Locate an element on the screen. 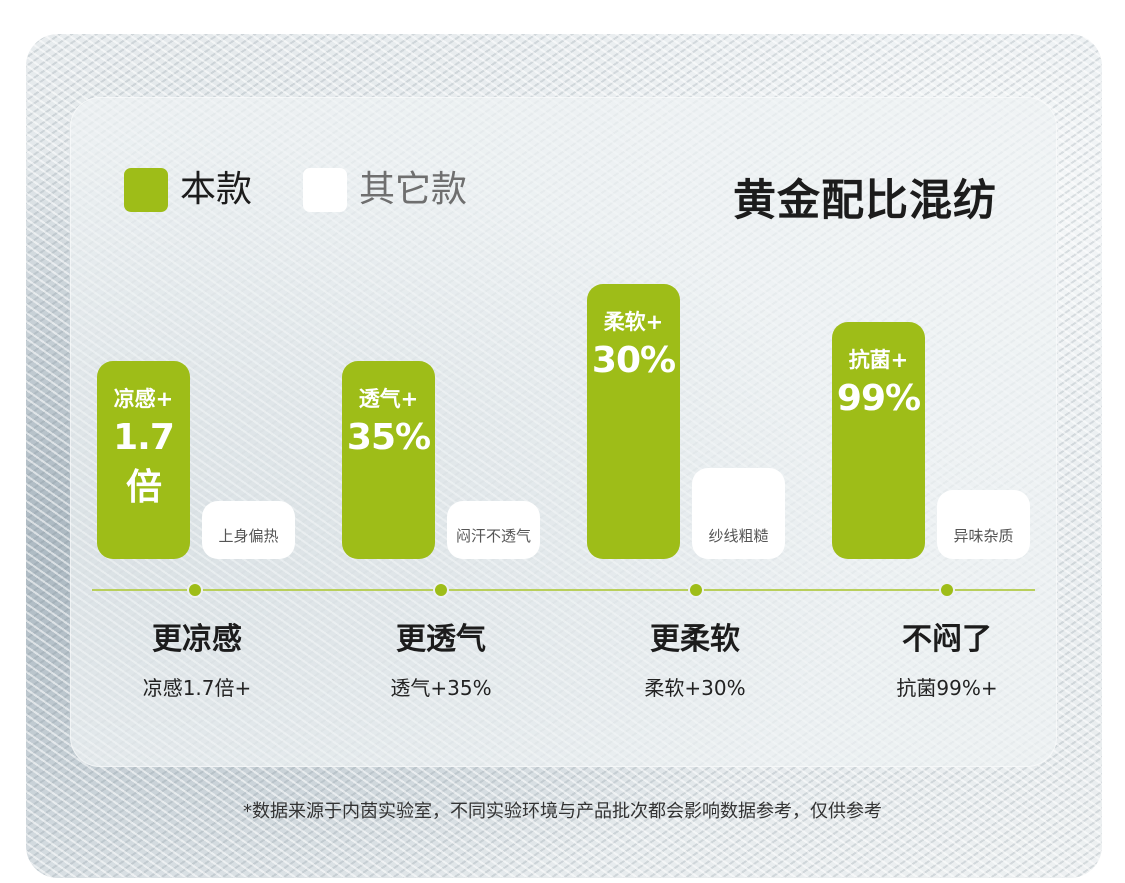  legend-label: 本款 is located at coordinates (216, 189).